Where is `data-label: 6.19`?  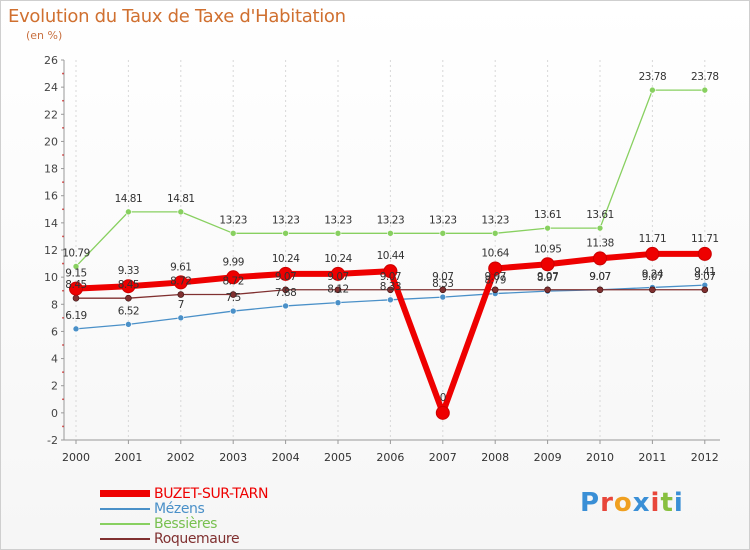
data-label: 6.19 is located at coordinates (75, 316).